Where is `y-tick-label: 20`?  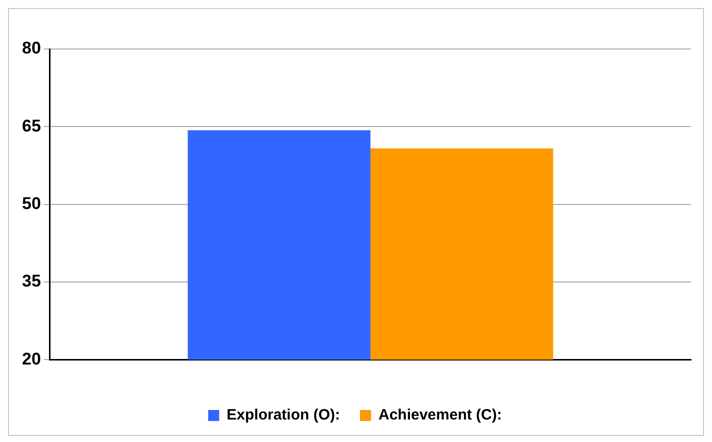 y-tick-label: 20 is located at coordinates (31, 358).